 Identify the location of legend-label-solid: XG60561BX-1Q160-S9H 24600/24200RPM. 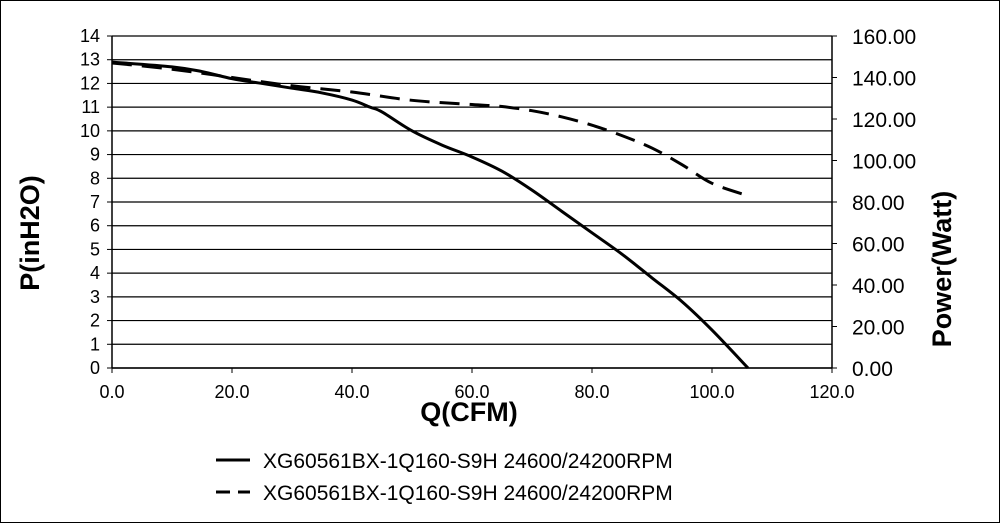
(468, 461).